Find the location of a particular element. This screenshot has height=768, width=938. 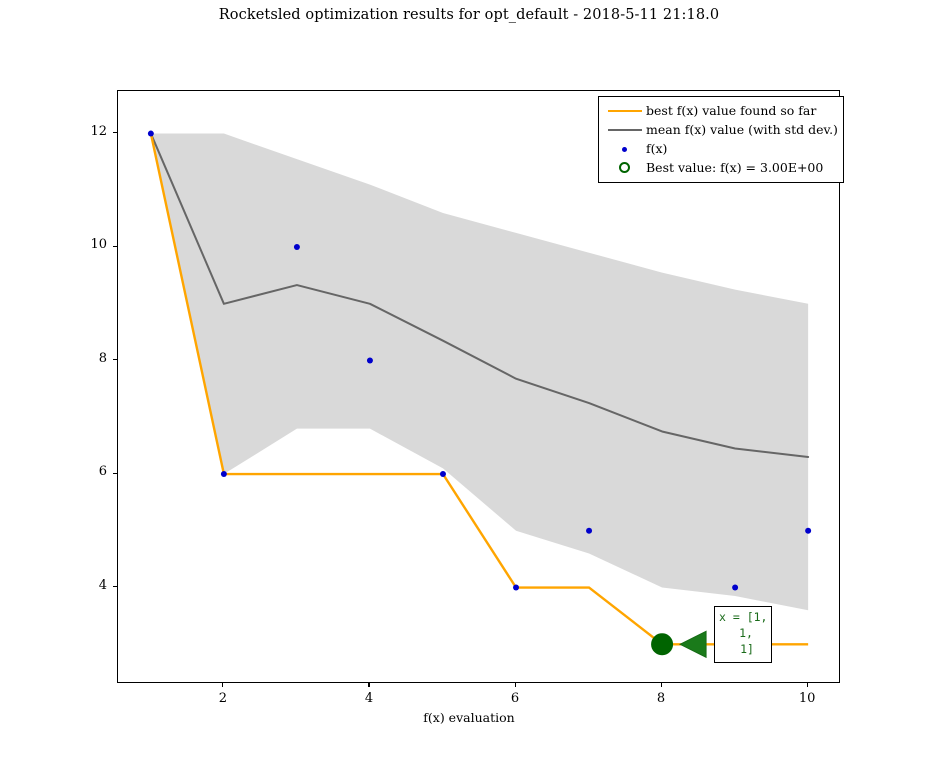

legend-item-mean-line: mean f(x) value (with std dev.) is located at coordinates (721, 129).